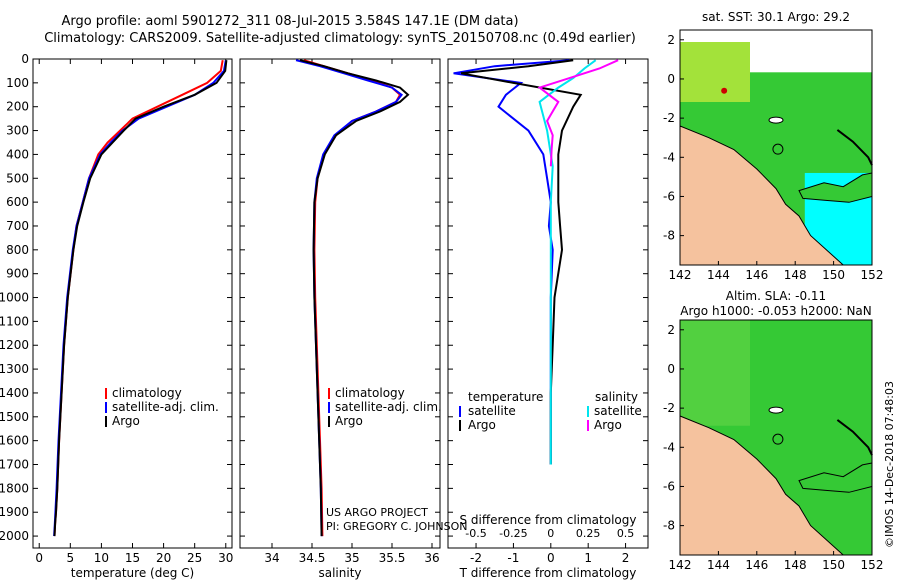  Describe the element at coordinates (715, 72) in the screenshot. I see `warm-sst-area` at that location.